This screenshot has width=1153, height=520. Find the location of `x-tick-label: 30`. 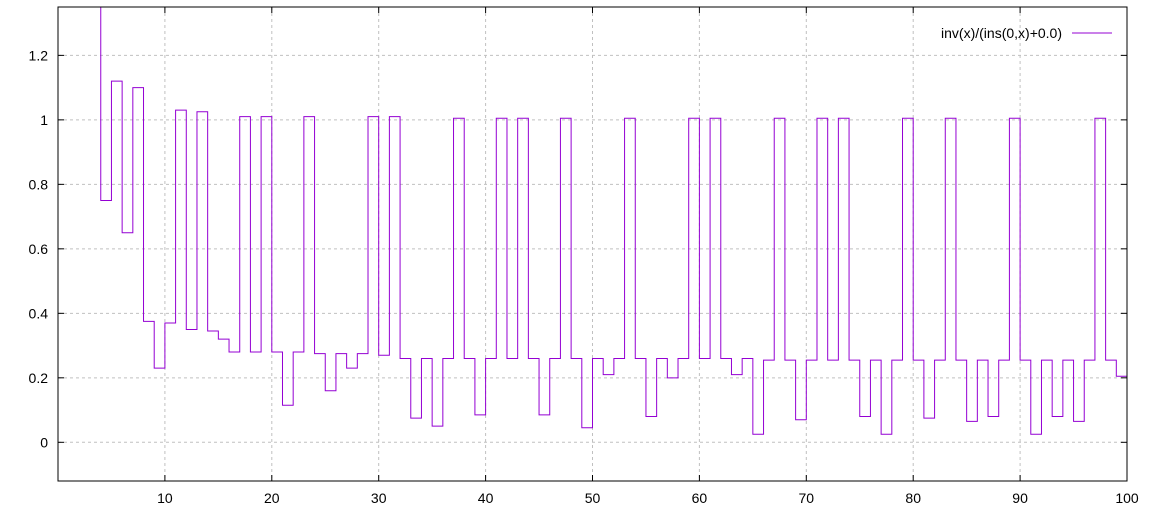

x-tick-label: 30 is located at coordinates (379, 498).